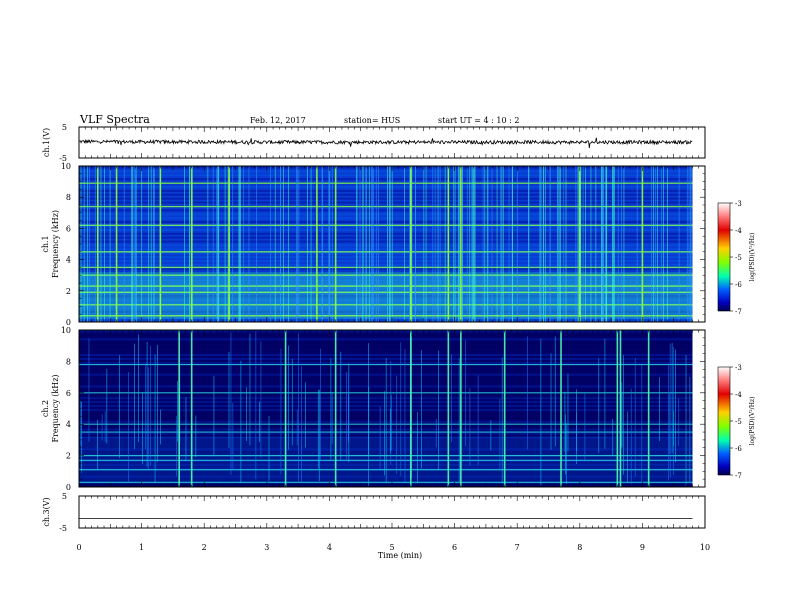 The image size is (792, 612). I want to click on ch2-spectrogram-ylabel-line: ch.2, so click(45, 408).